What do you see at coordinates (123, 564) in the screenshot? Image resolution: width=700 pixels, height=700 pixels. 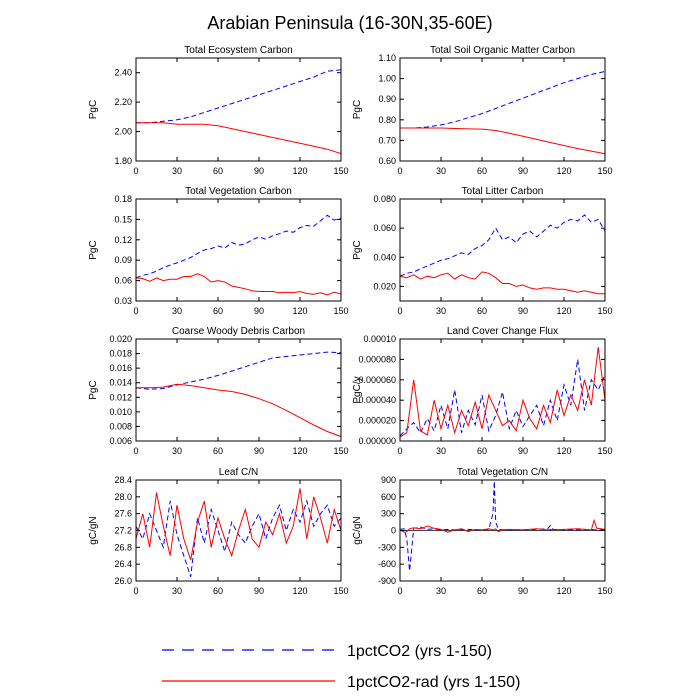 I see `y-tick-label: 26.4` at bounding box center [123, 564].